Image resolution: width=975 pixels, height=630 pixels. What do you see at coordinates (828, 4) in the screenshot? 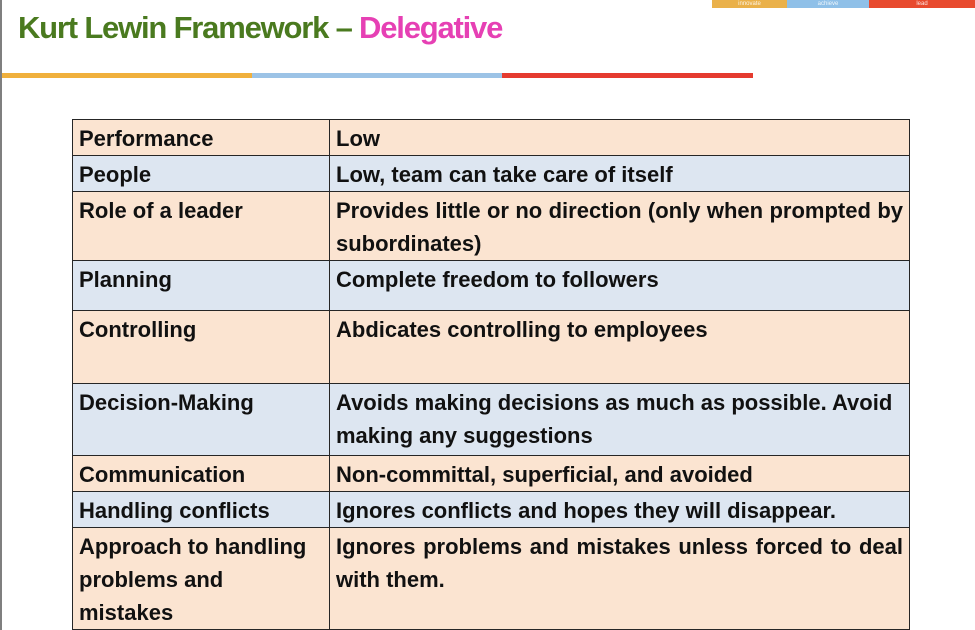
I see `logo-strip-achieve: achieve` at bounding box center [828, 4].